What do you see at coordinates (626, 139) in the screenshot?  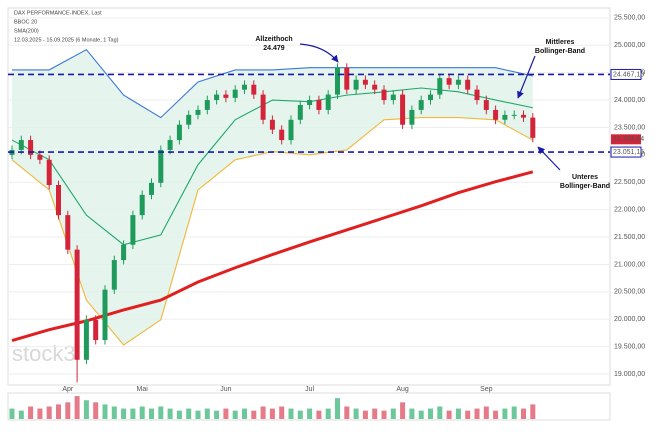 I see `last-price-box` at bounding box center [626, 139].